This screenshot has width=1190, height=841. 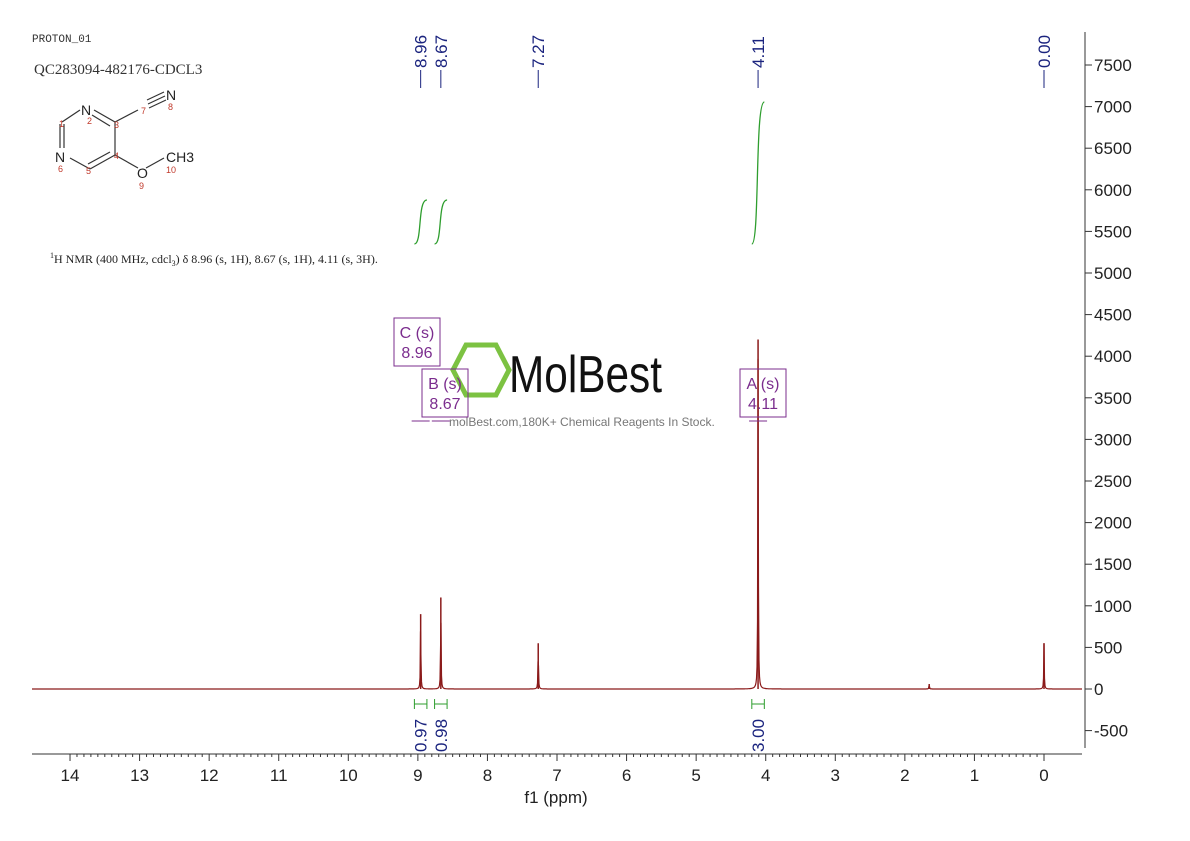 What do you see at coordinates (1113, 315) in the screenshot?
I see `y-tick-label: 4500` at bounding box center [1113, 315].